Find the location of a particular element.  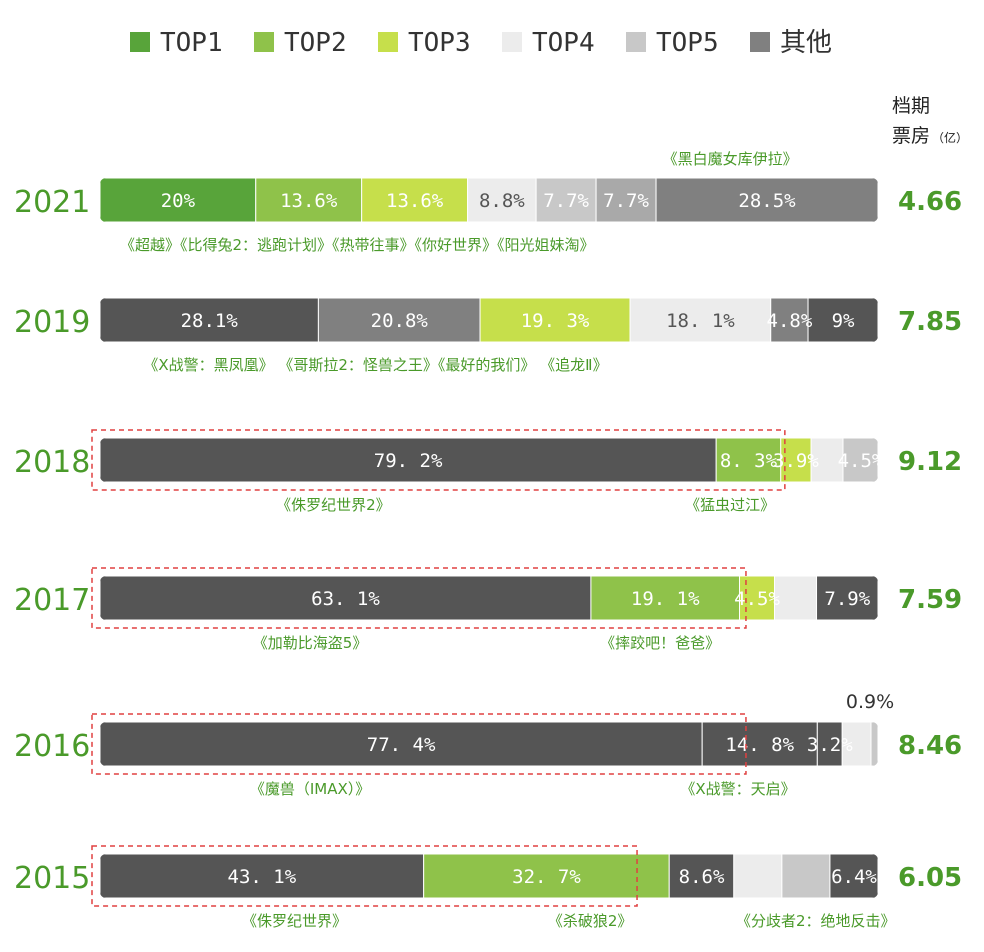

legend-label: 其他 is located at coordinates (806, 43).